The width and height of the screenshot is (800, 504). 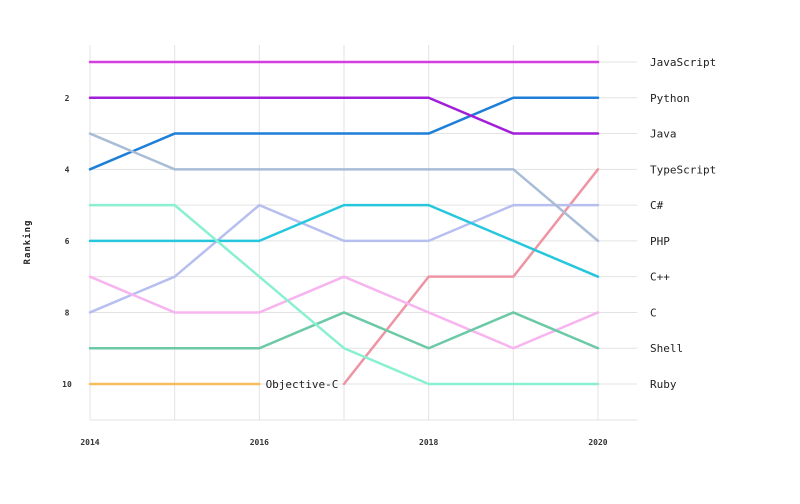 I want to click on series-line-java, so click(x=344, y=115).